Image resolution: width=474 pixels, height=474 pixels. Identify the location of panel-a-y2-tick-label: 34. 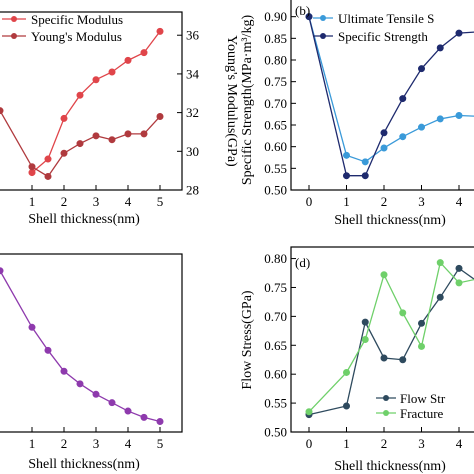
(193, 73).